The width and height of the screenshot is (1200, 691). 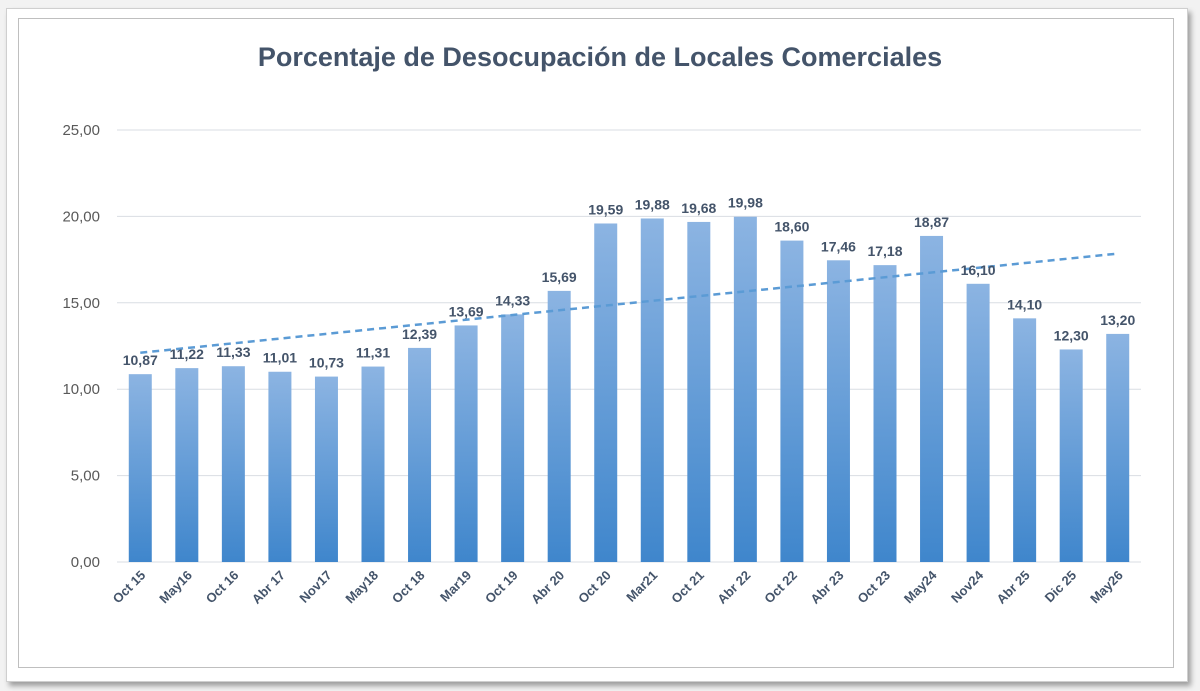 I want to click on x-tick-label: May16, so click(x=175, y=587).